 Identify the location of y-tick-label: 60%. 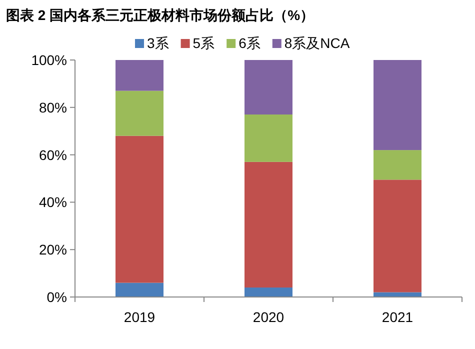
(52, 154).